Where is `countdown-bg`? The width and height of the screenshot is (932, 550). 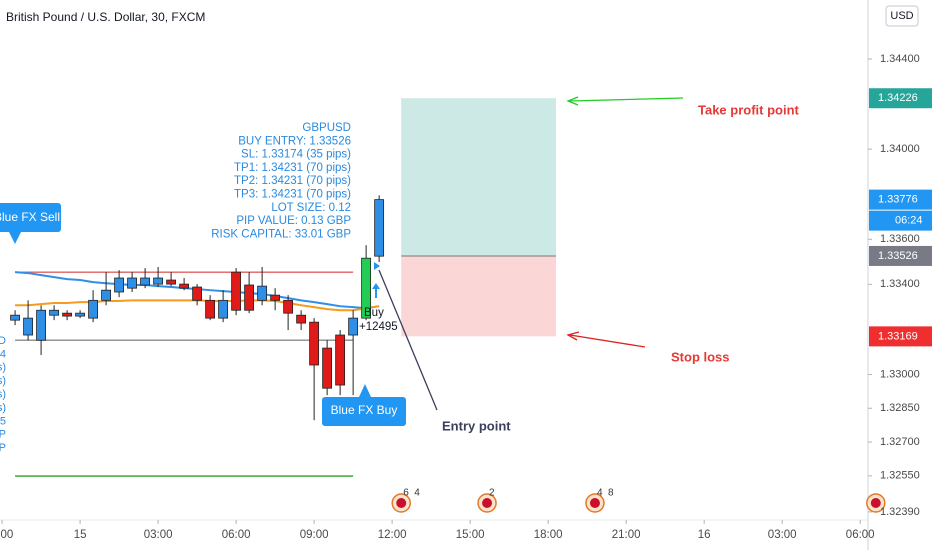
countdown-bg is located at coordinates (900, 220).